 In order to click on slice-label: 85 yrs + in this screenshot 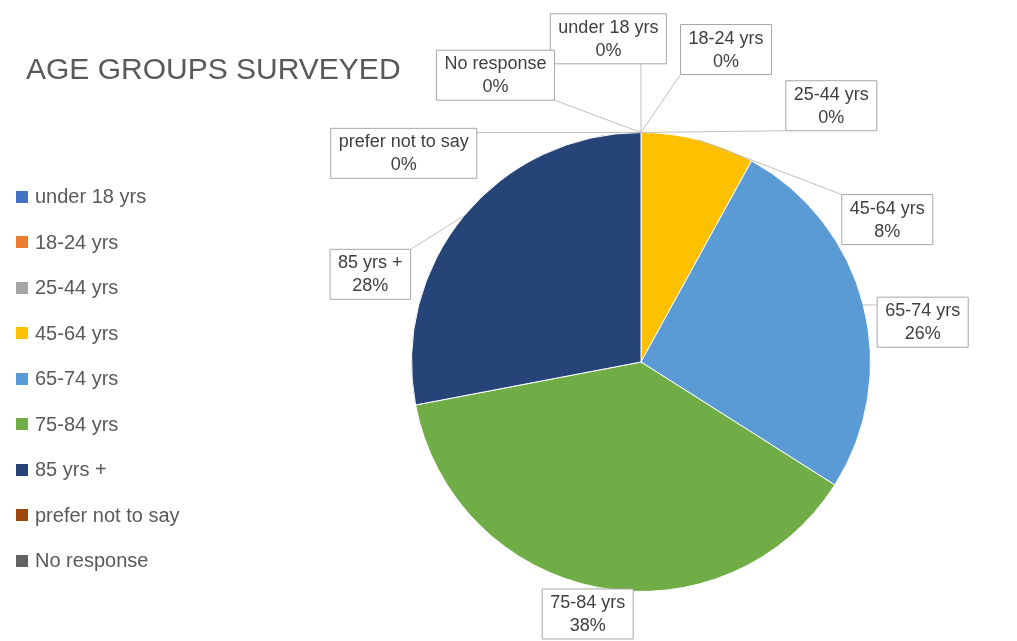, I will do `click(370, 262)`.